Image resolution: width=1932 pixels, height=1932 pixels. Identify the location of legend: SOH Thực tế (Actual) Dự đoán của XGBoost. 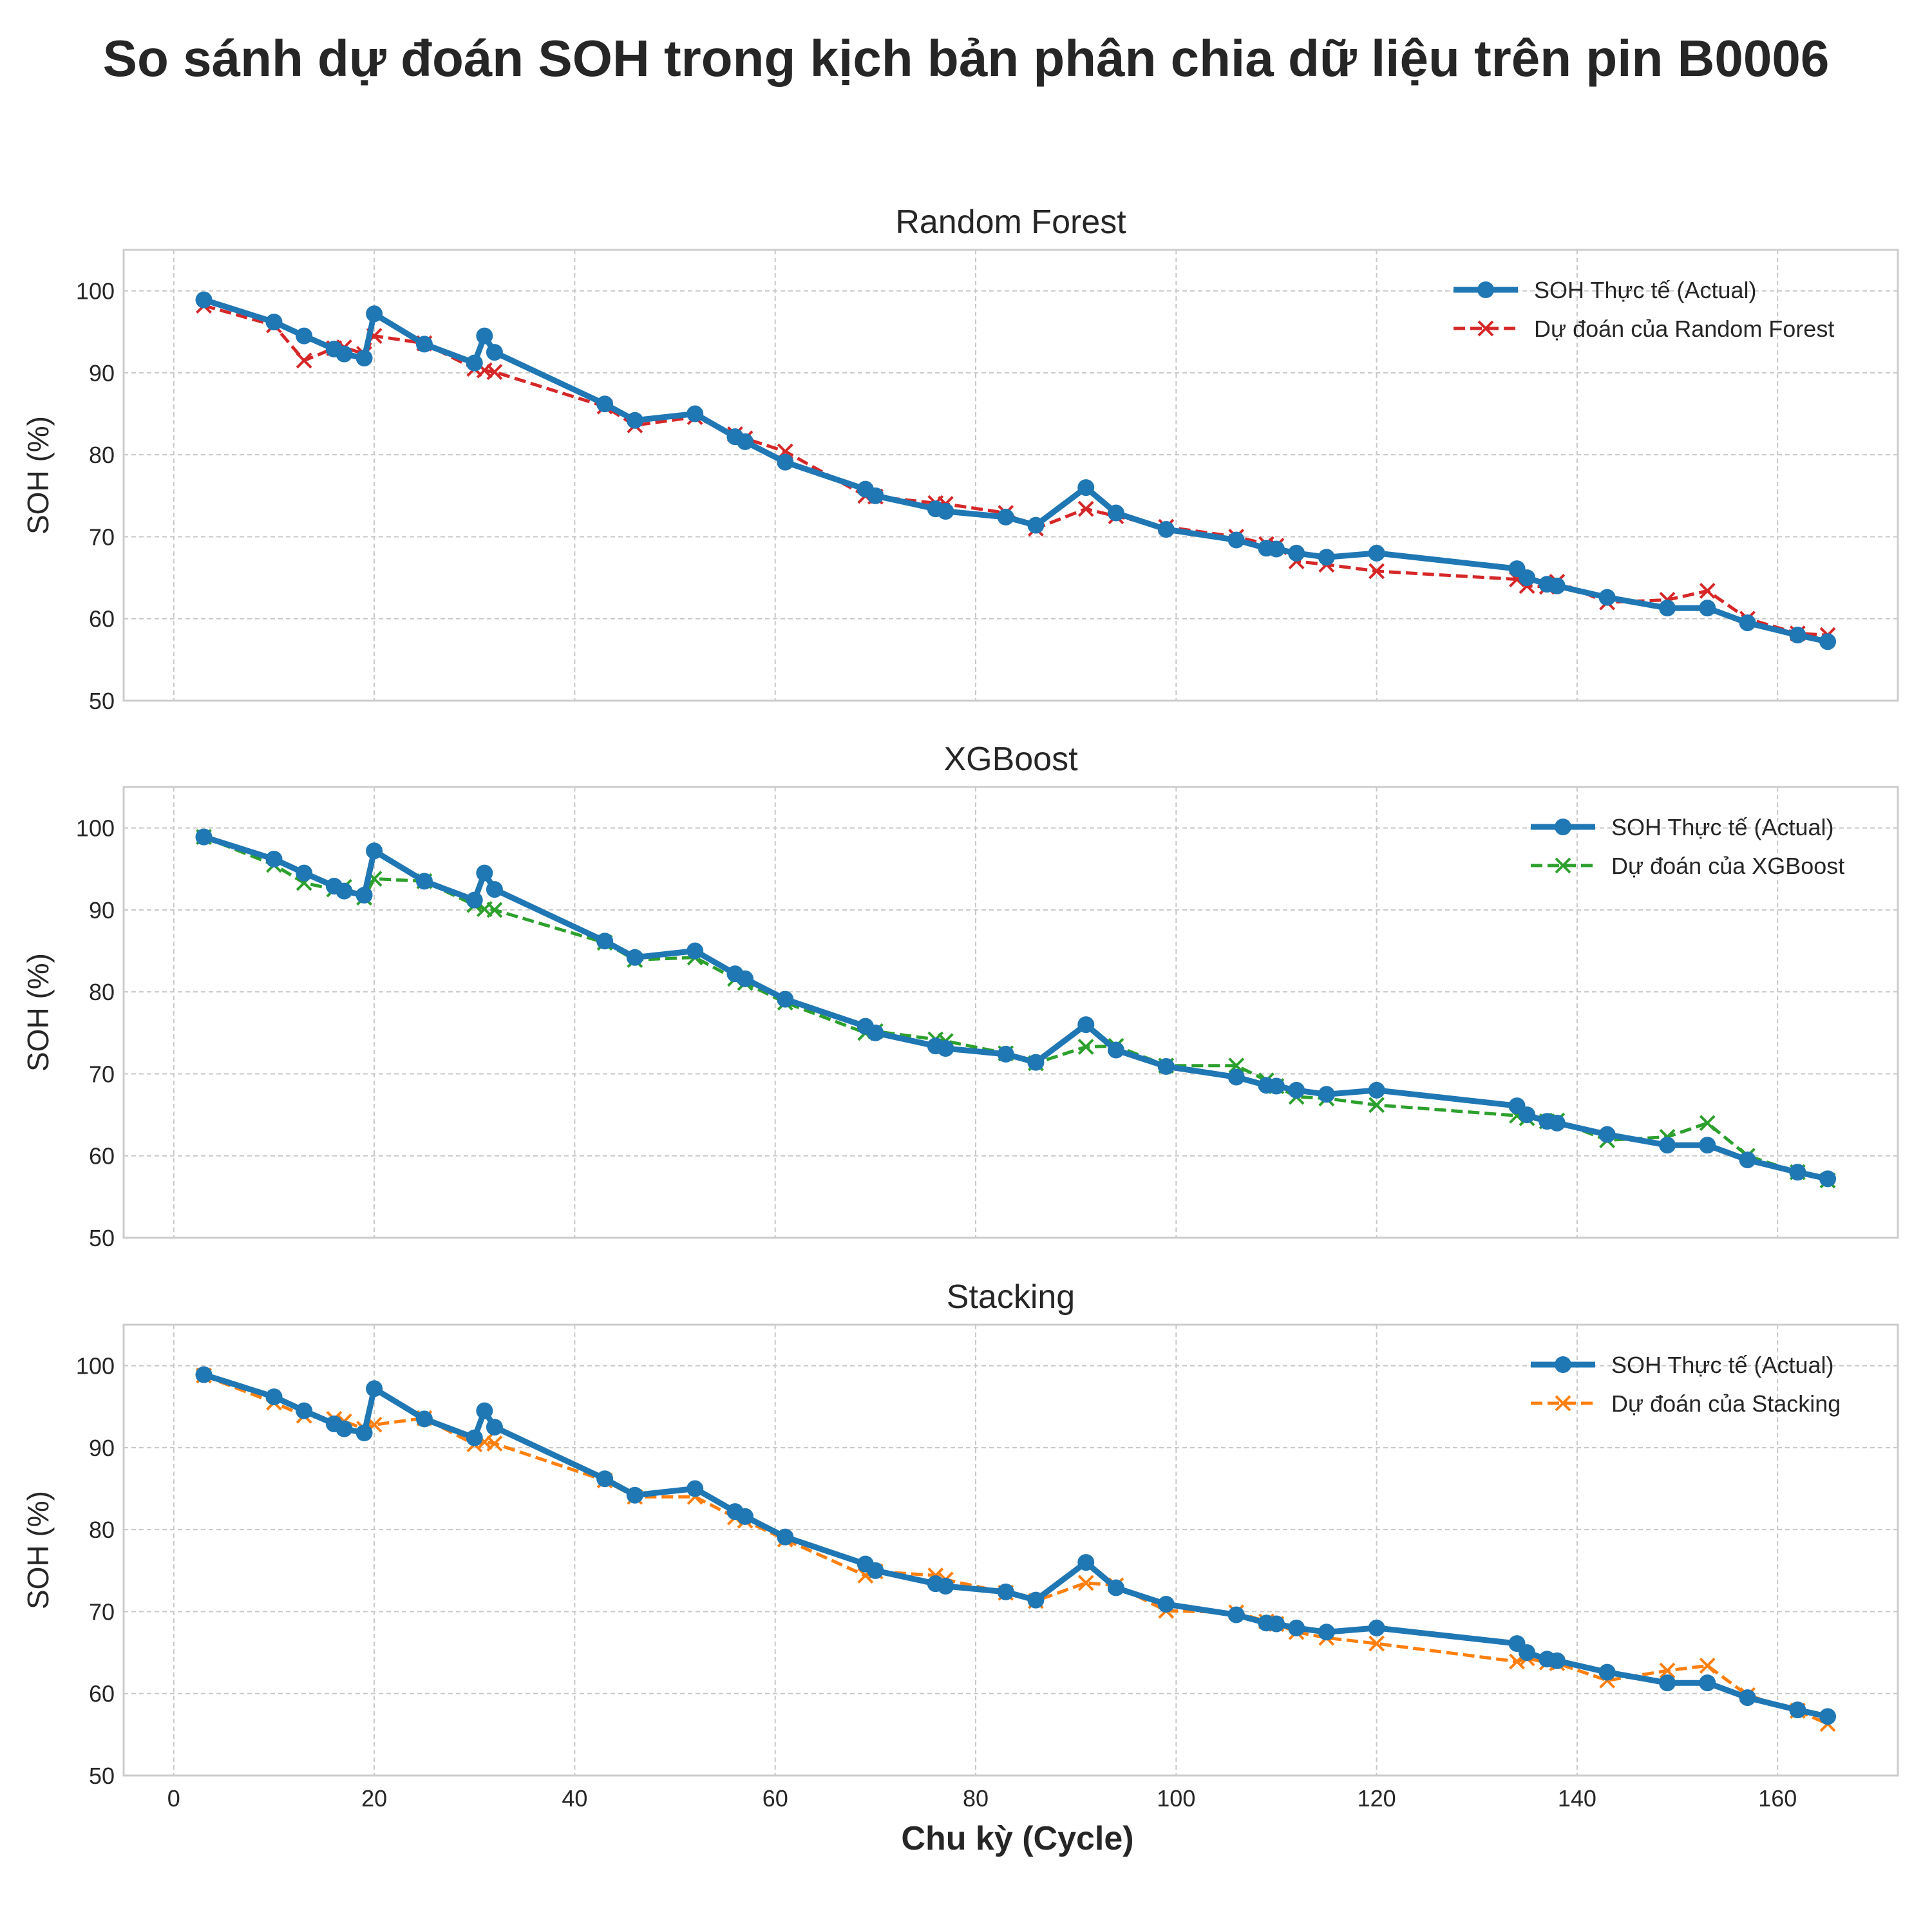
(1688, 846).